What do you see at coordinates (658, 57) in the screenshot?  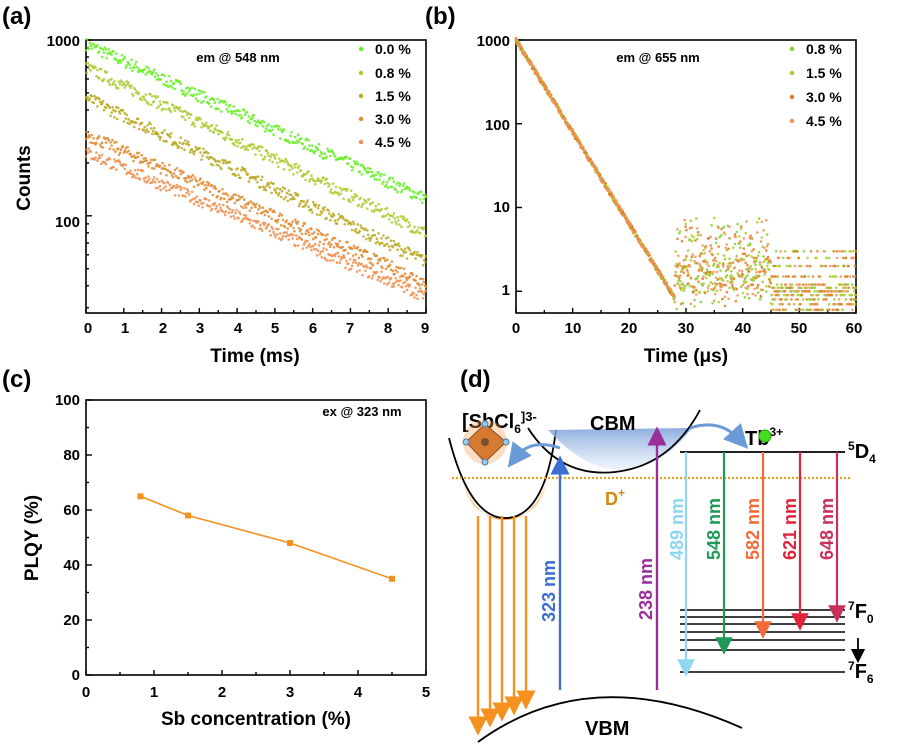 I see `pb-annotation: em @ 655 nm` at bounding box center [658, 57].